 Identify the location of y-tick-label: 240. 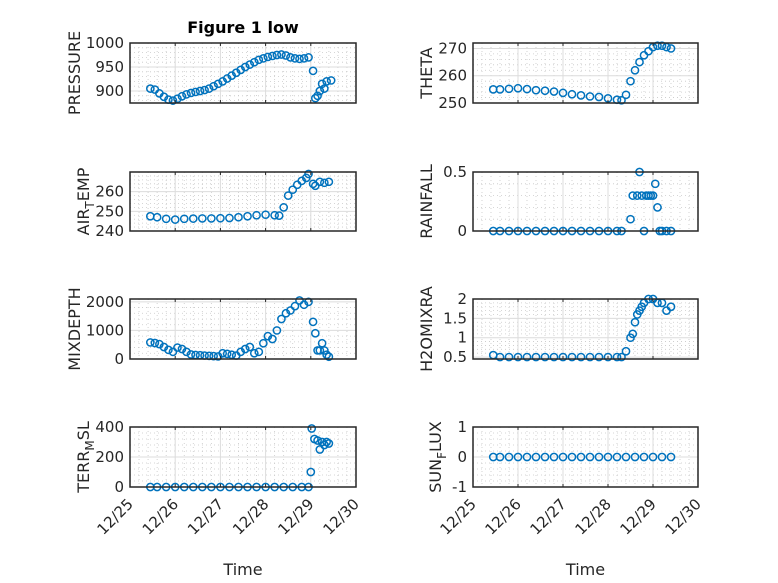
(109, 231).